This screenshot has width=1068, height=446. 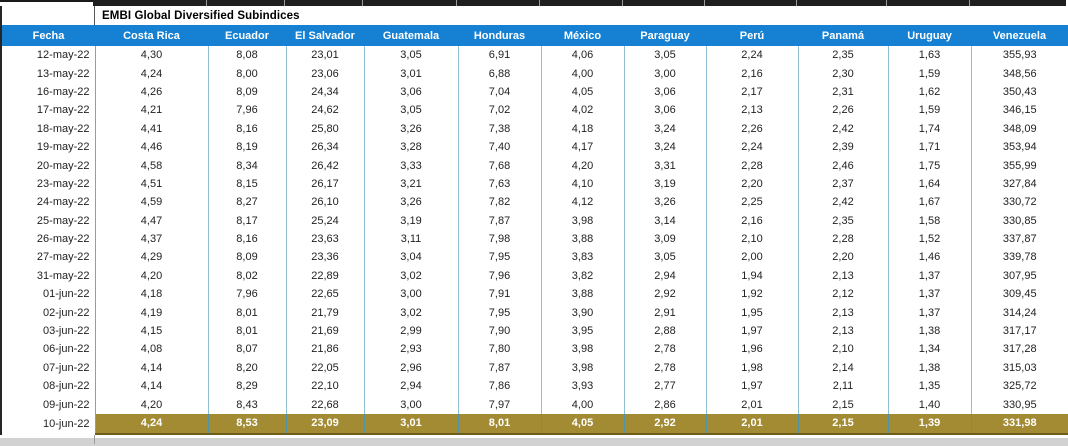 What do you see at coordinates (1019, 239) in the screenshot?
I see `data-cell: 337,87` at bounding box center [1019, 239].